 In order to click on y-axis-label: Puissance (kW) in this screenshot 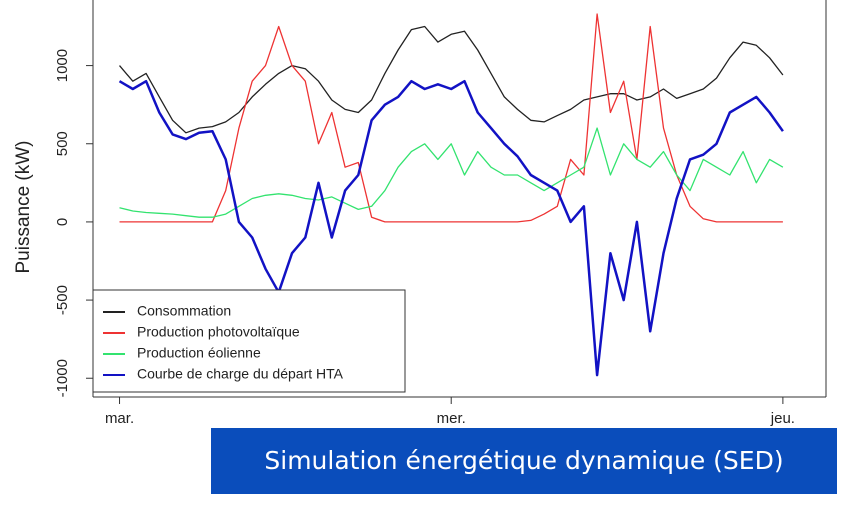, I will do `click(23, 206)`.